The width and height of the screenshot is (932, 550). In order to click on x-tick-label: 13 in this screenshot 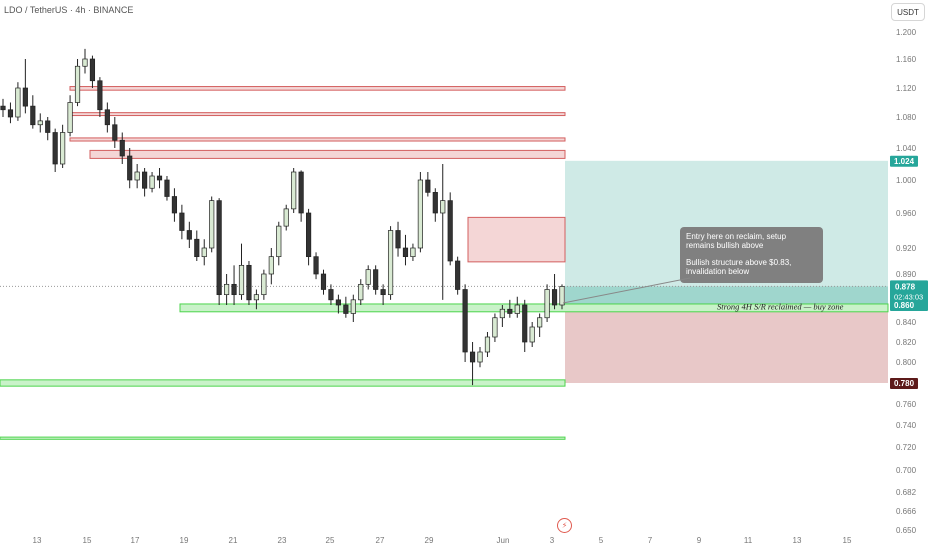, I will do `click(37, 540)`.